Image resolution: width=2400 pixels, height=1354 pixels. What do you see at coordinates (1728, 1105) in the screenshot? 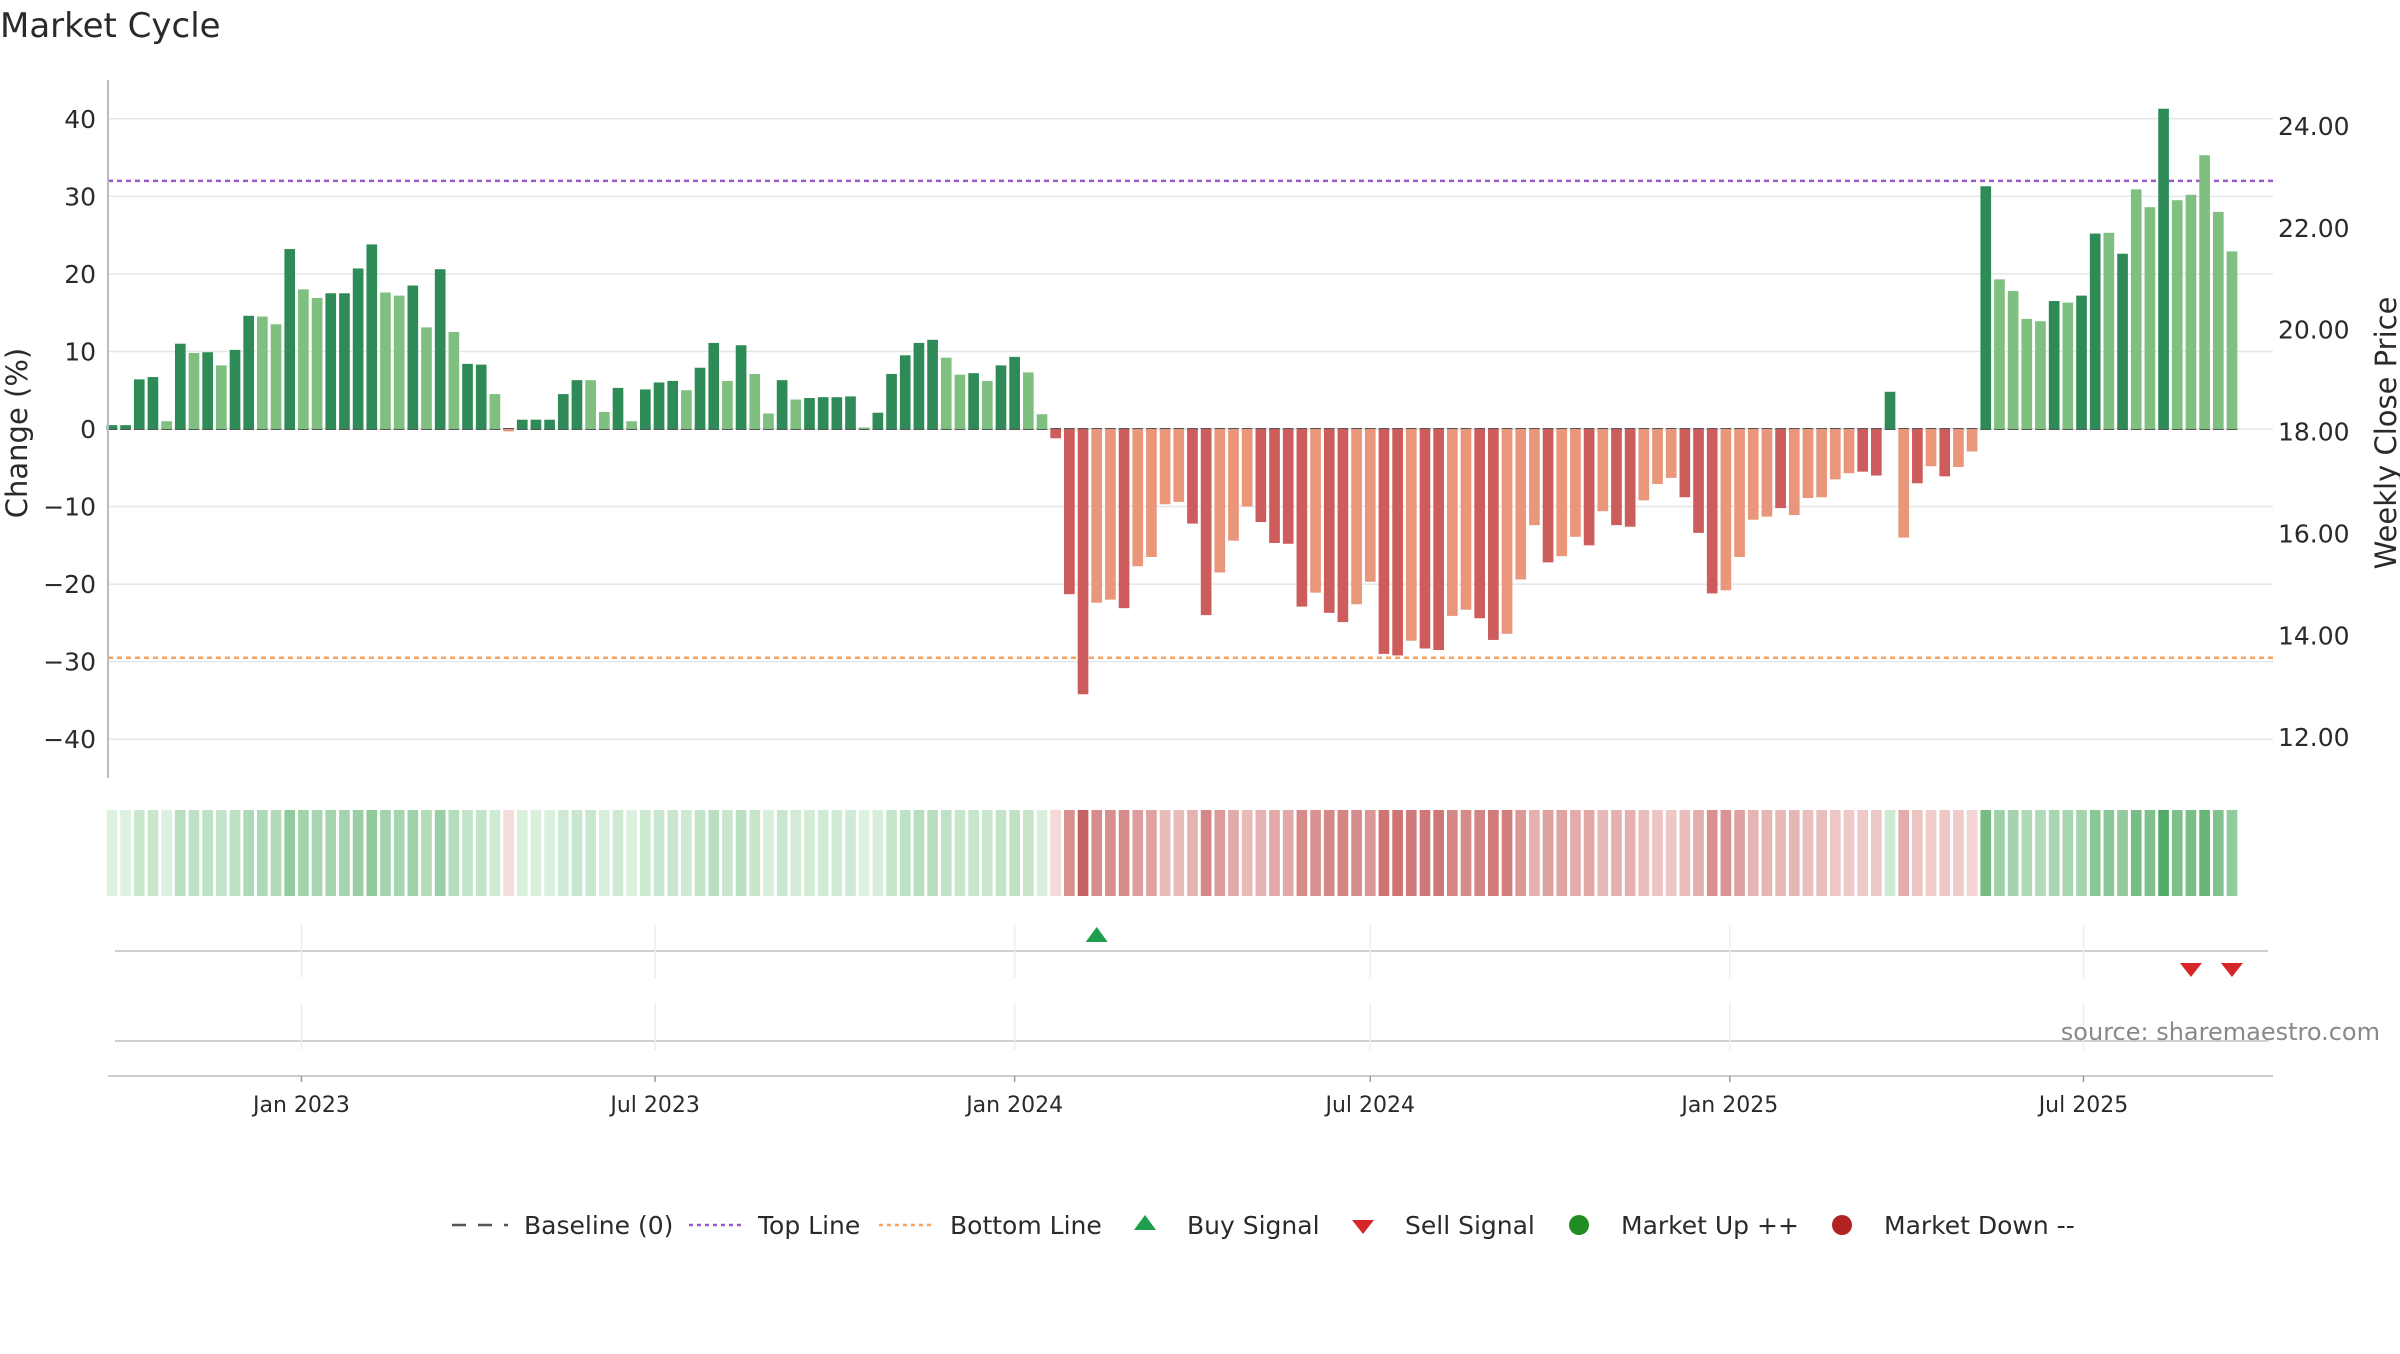
I see `x-tick-label: Jan 2025` at bounding box center [1728, 1105].